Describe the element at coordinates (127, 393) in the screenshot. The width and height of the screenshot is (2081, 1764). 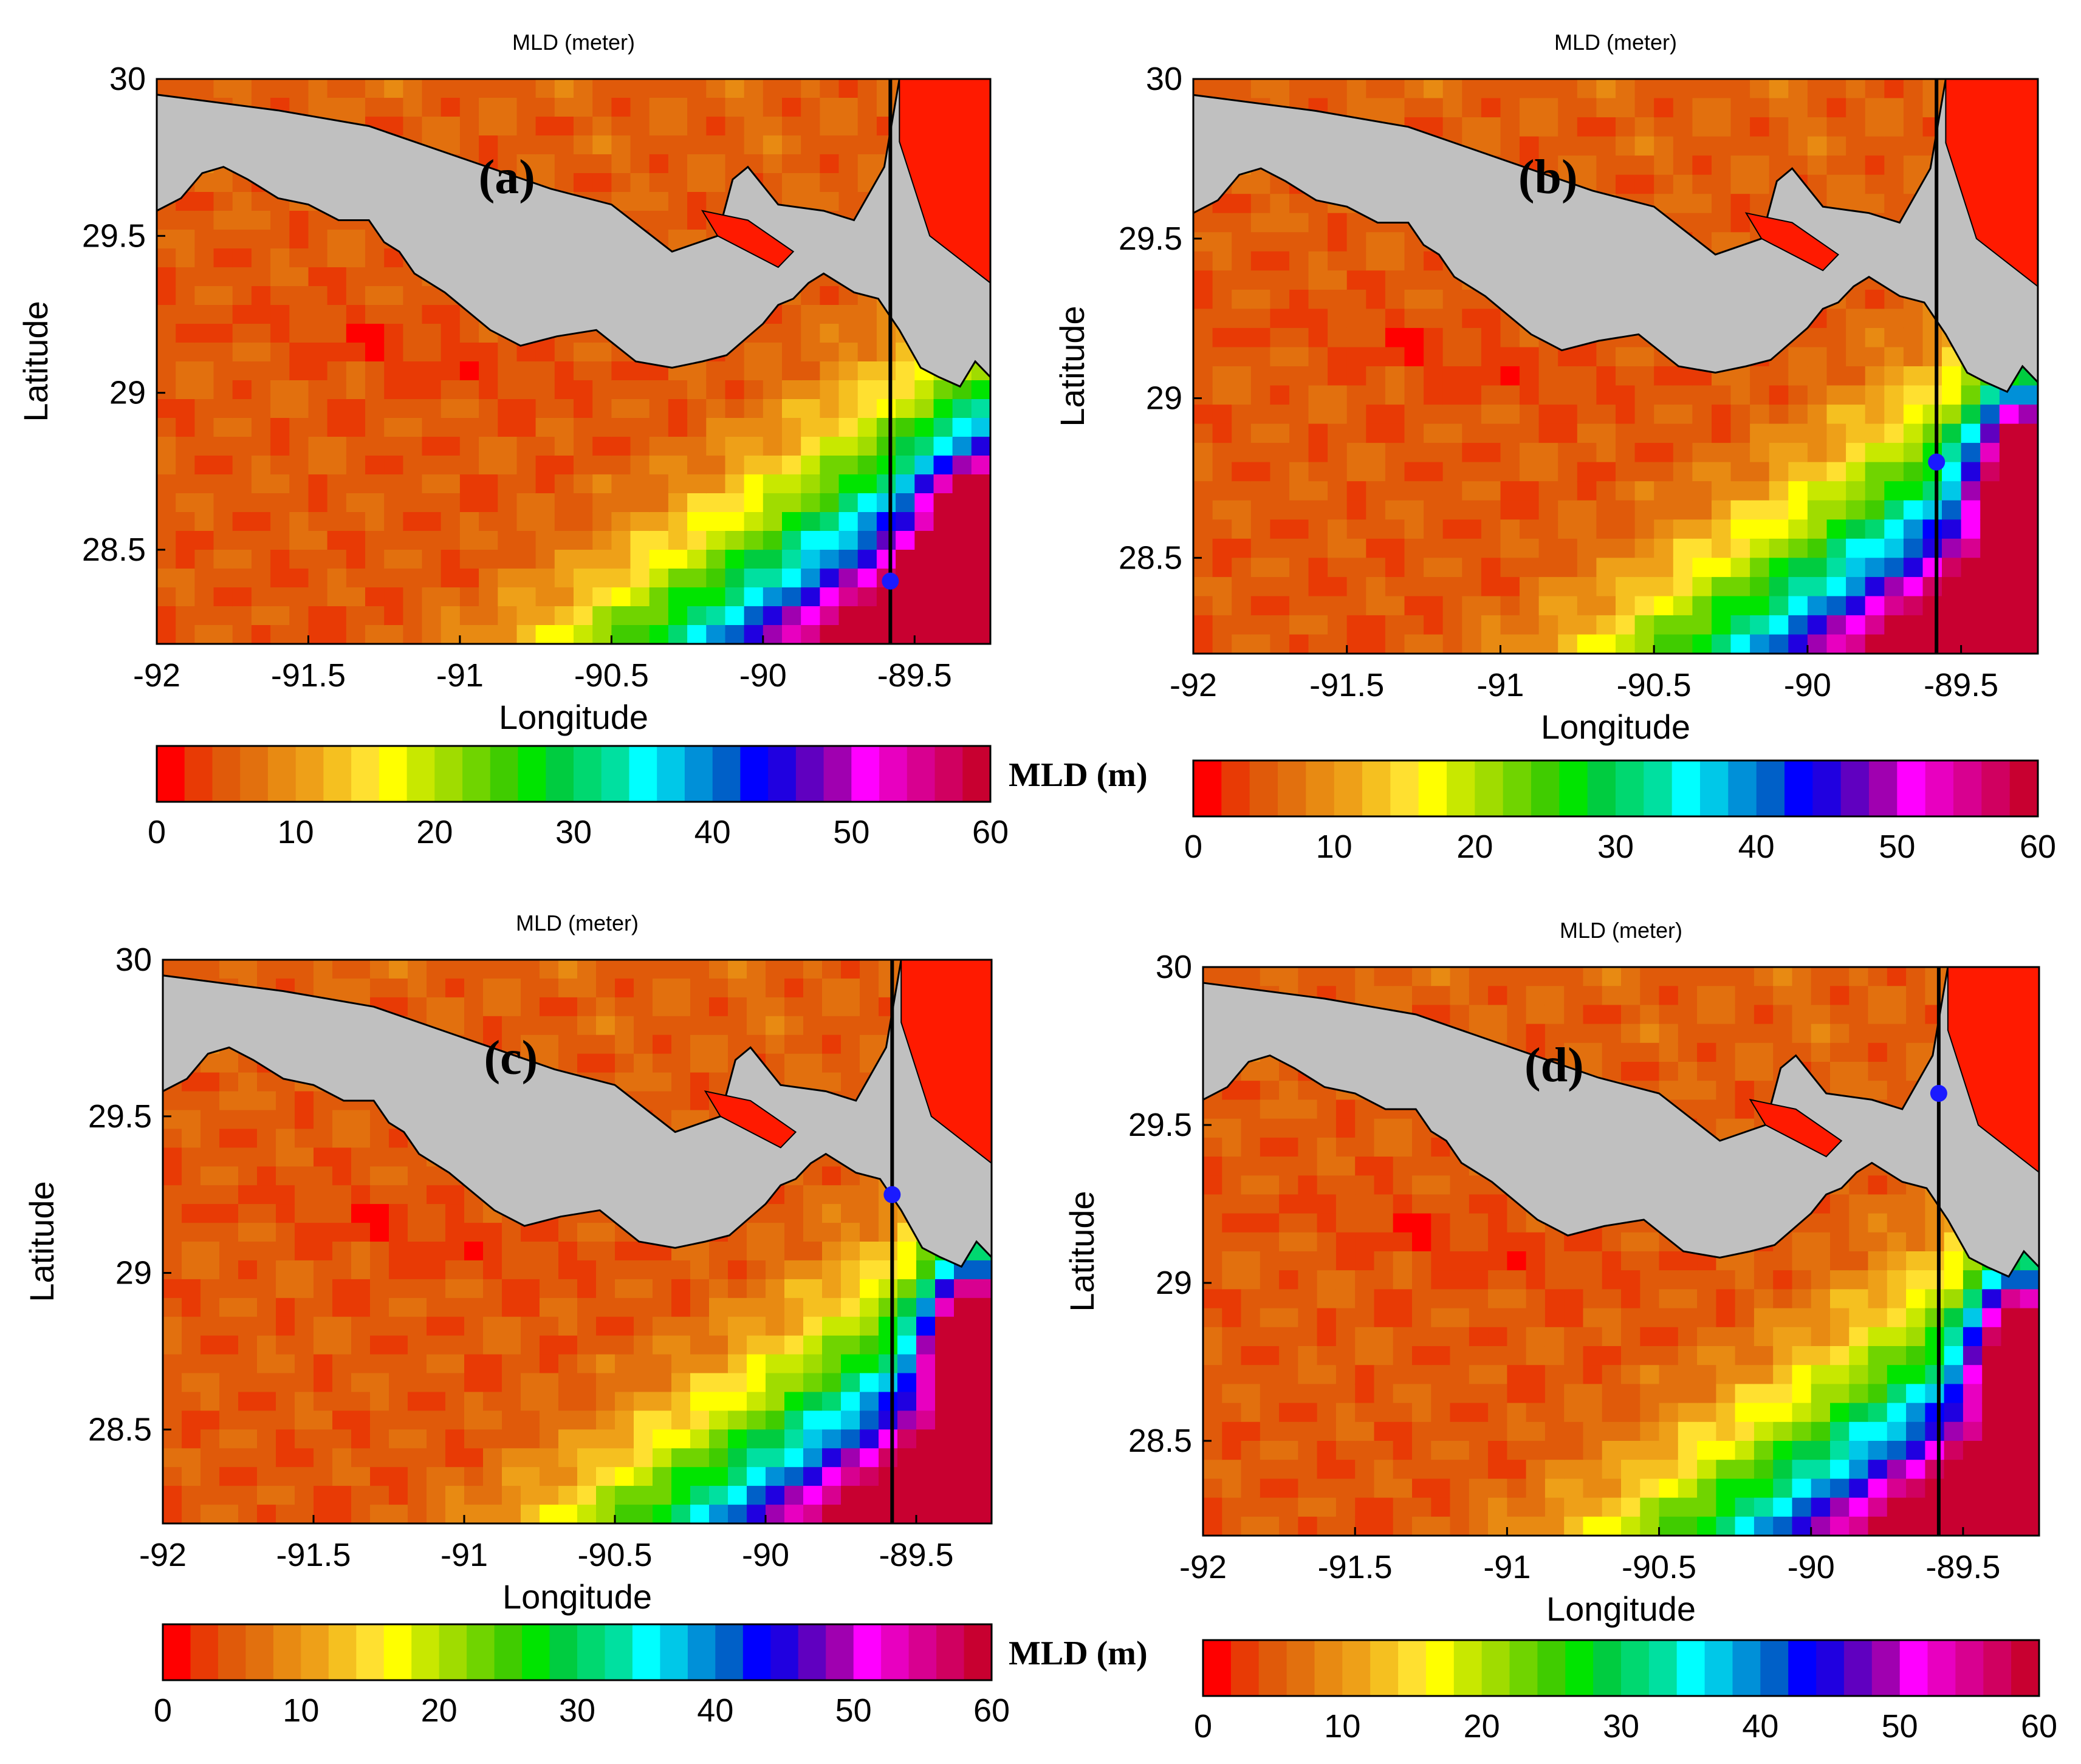
I see `y-tick-label: 29` at that location.